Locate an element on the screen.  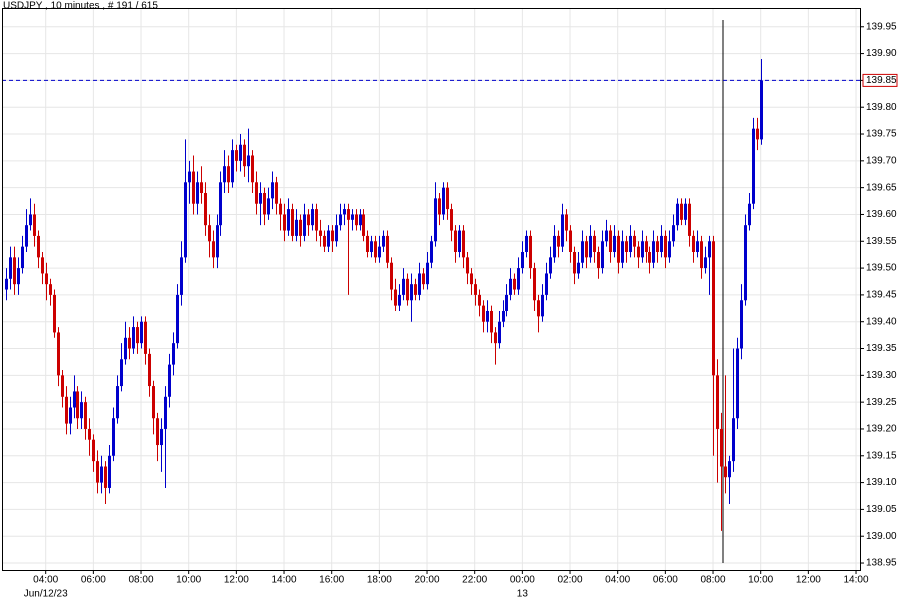
x-tick-label: 18:00 is located at coordinates (379, 580).